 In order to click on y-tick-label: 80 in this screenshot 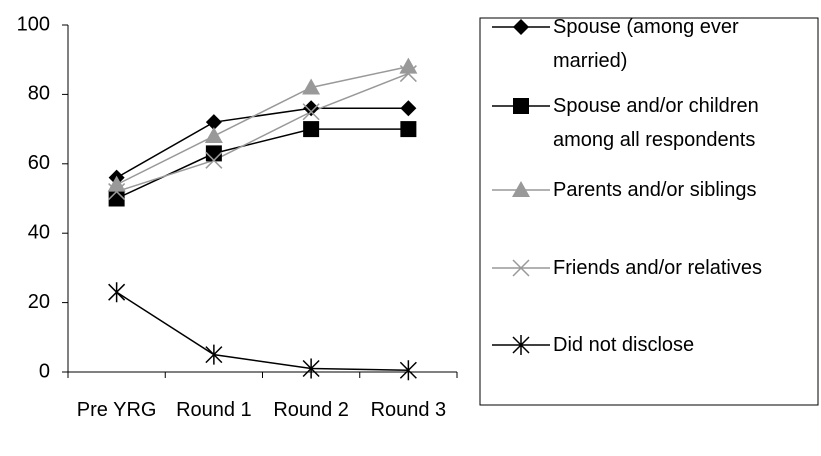, I will do `click(39, 94)`.